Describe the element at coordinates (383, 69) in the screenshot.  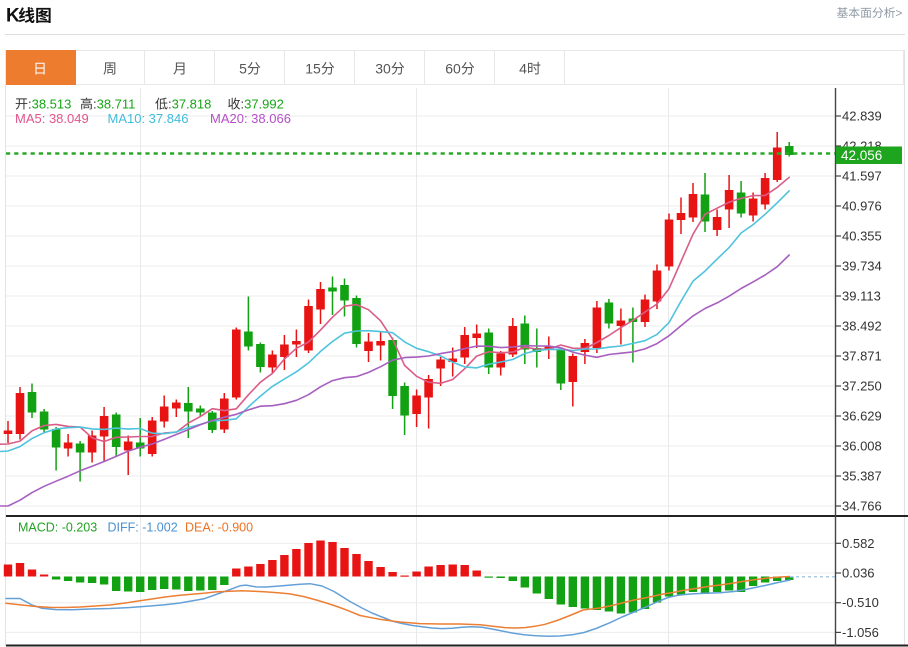
I see `svg-text: 30` at that location.